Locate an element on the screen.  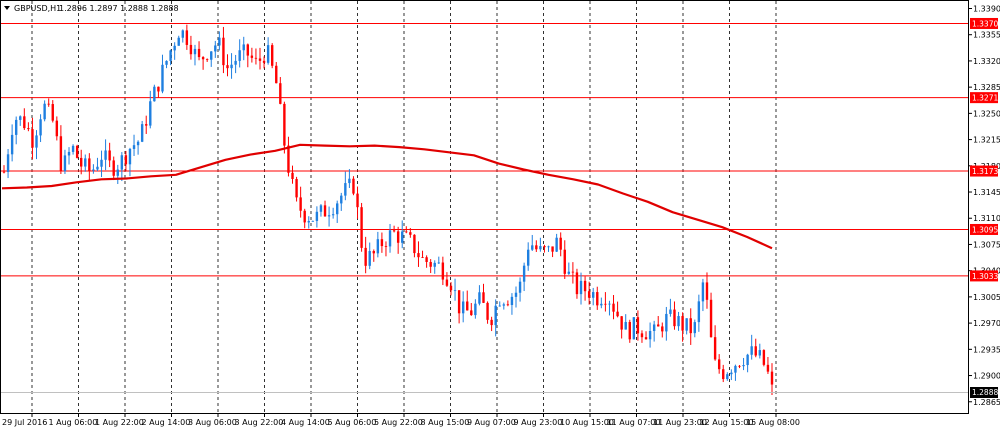
x-tick-label: 10 Aug 15:00 is located at coordinates (587, 422).